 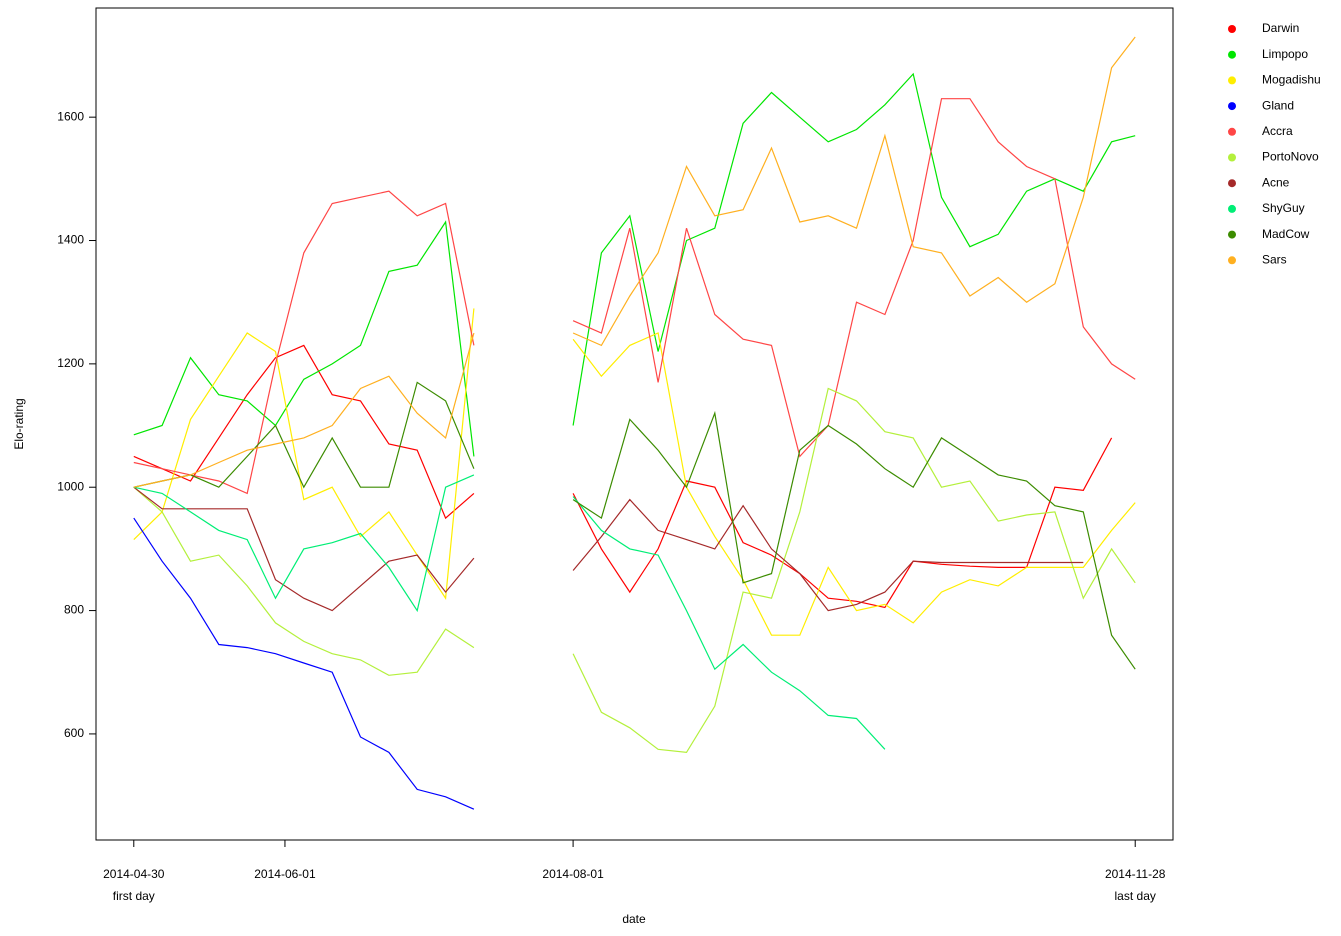 What do you see at coordinates (1276, 182) in the screenshot?
I see `legend-label: Acne` at bounding box center [1276, 182].